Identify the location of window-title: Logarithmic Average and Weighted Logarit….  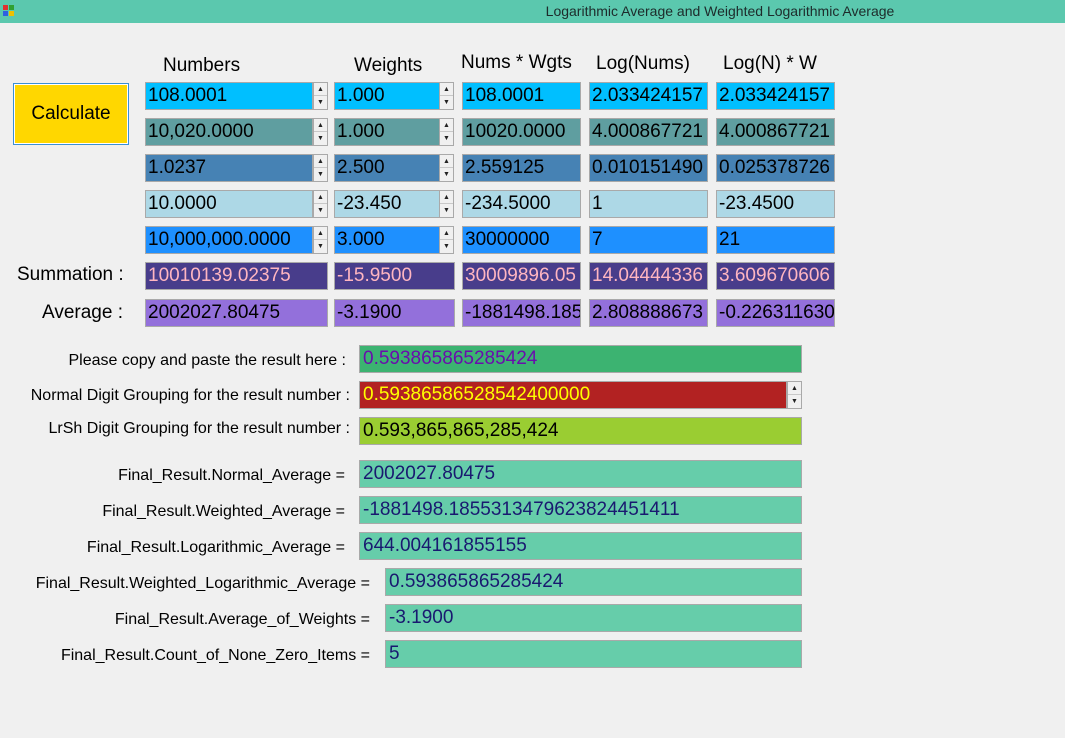
(720, 11).